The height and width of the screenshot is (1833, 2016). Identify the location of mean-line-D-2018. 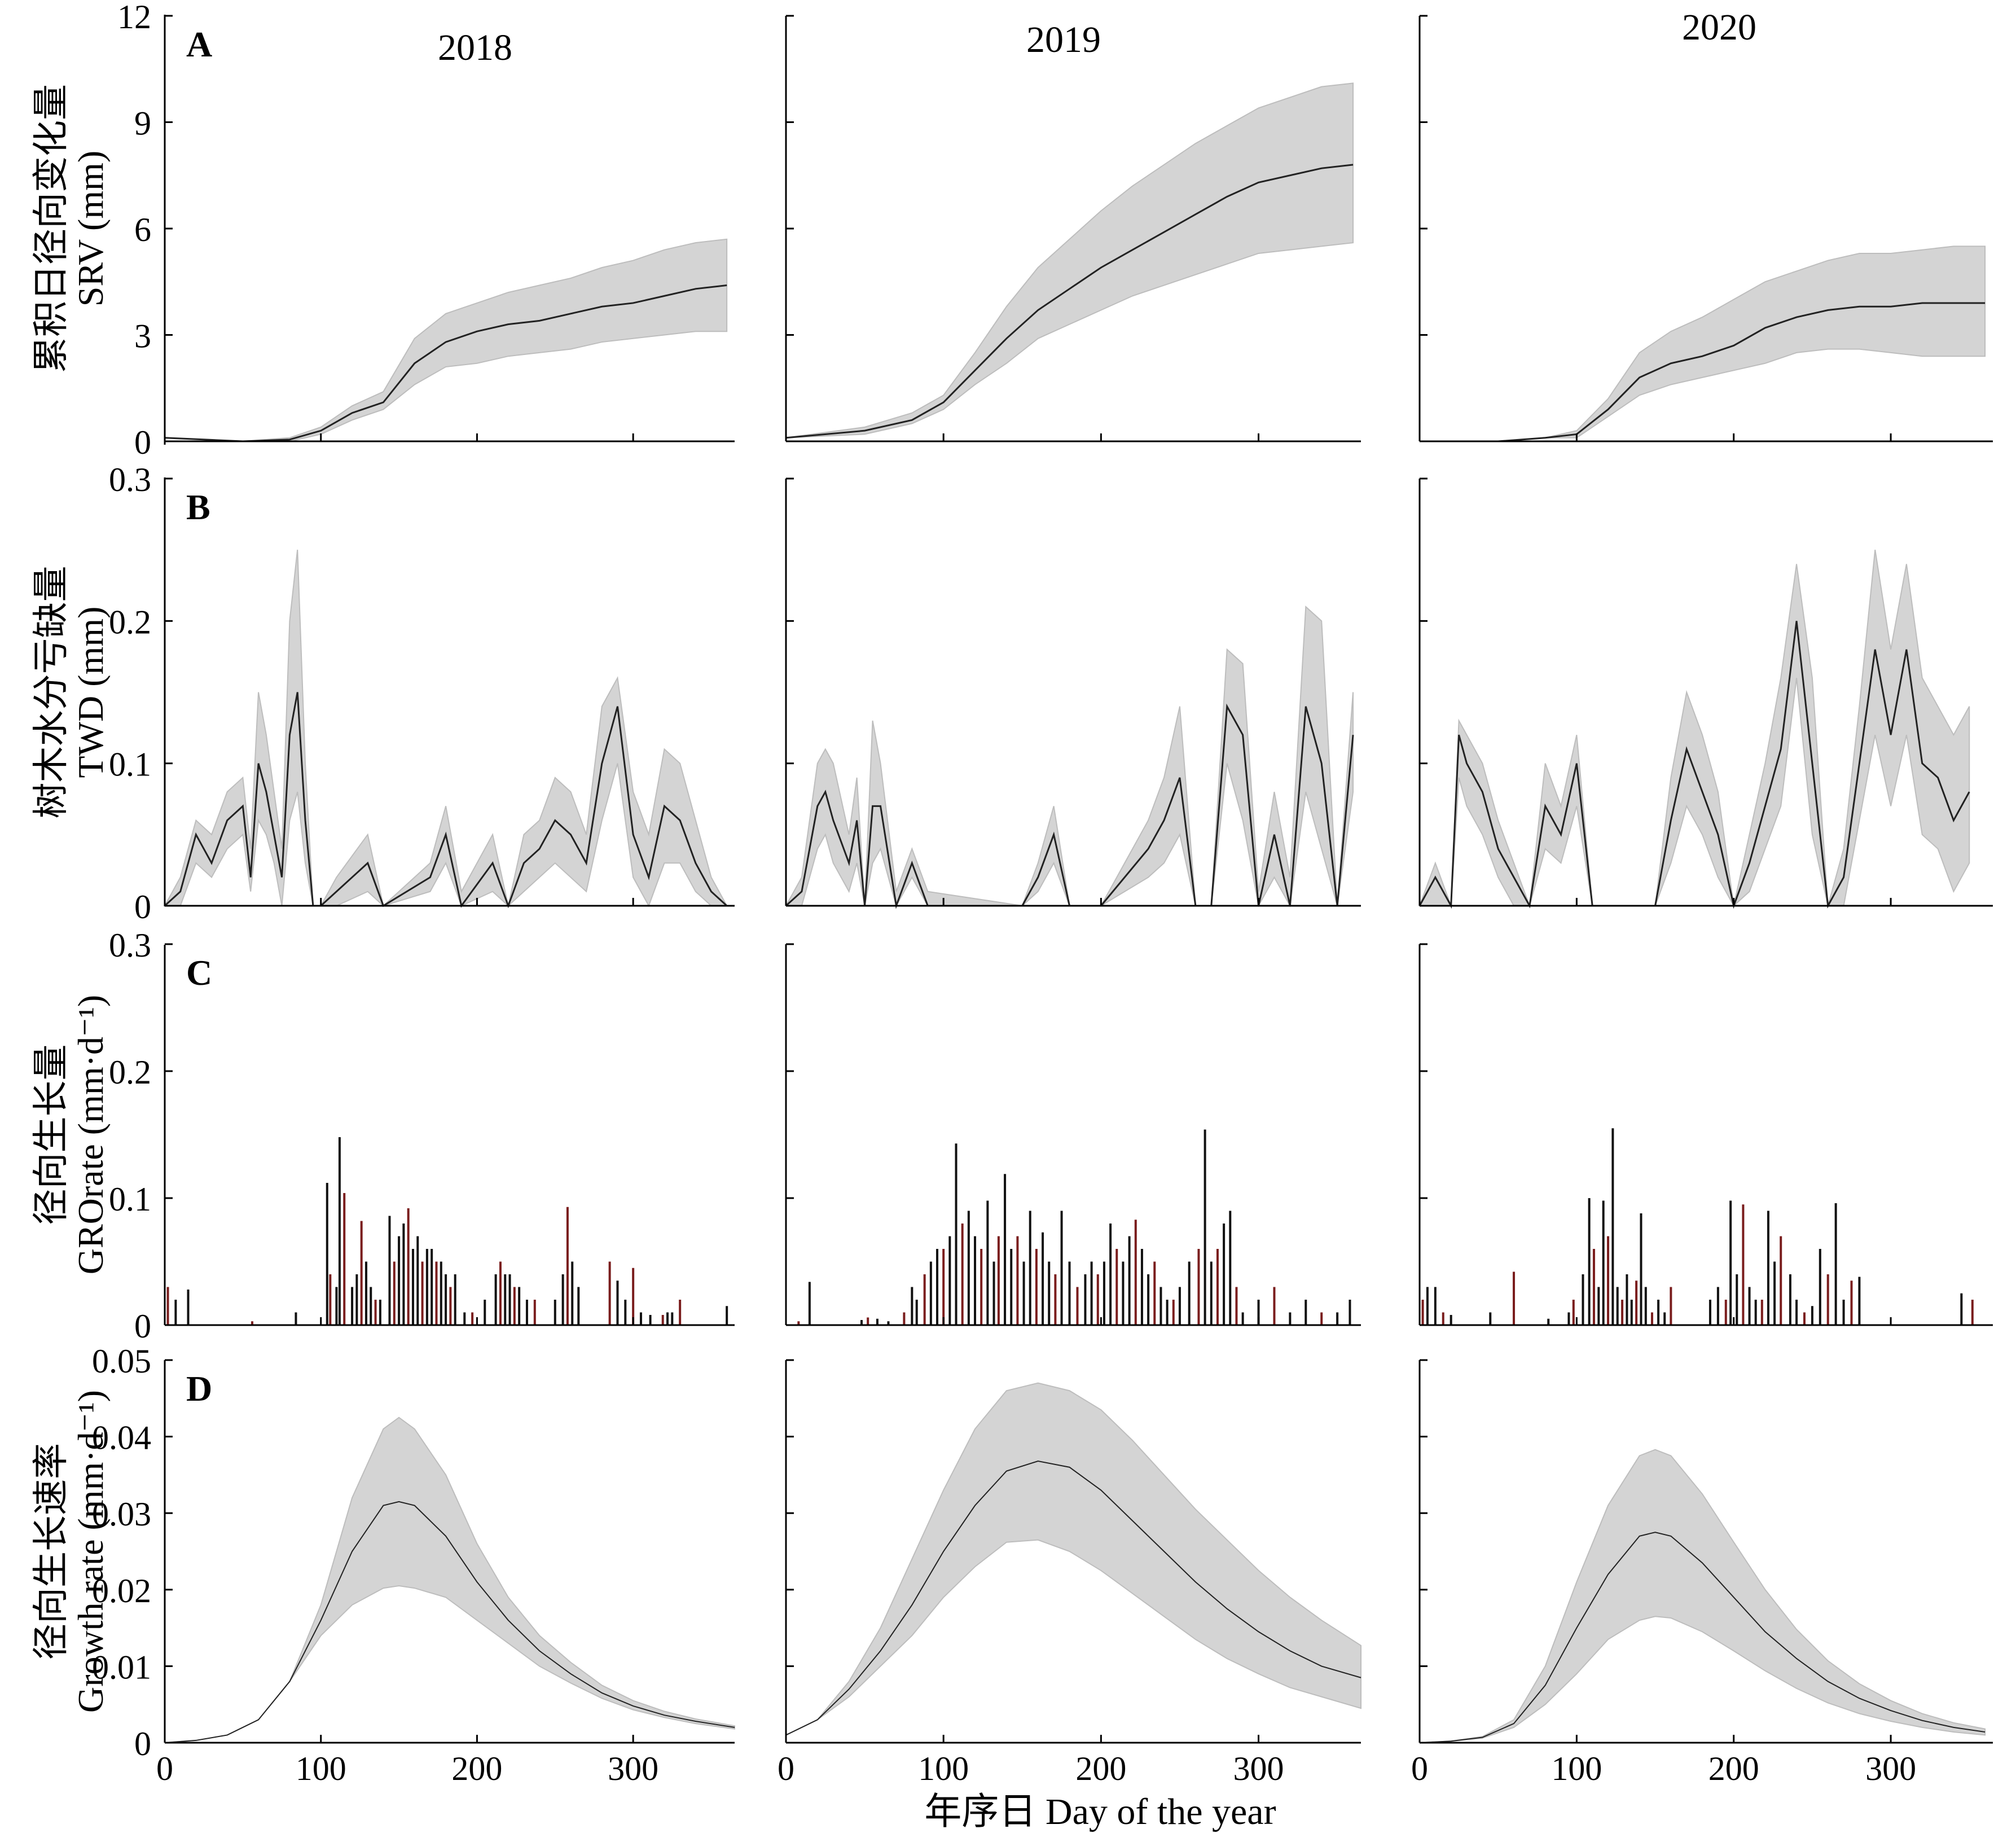
(449, 1622).